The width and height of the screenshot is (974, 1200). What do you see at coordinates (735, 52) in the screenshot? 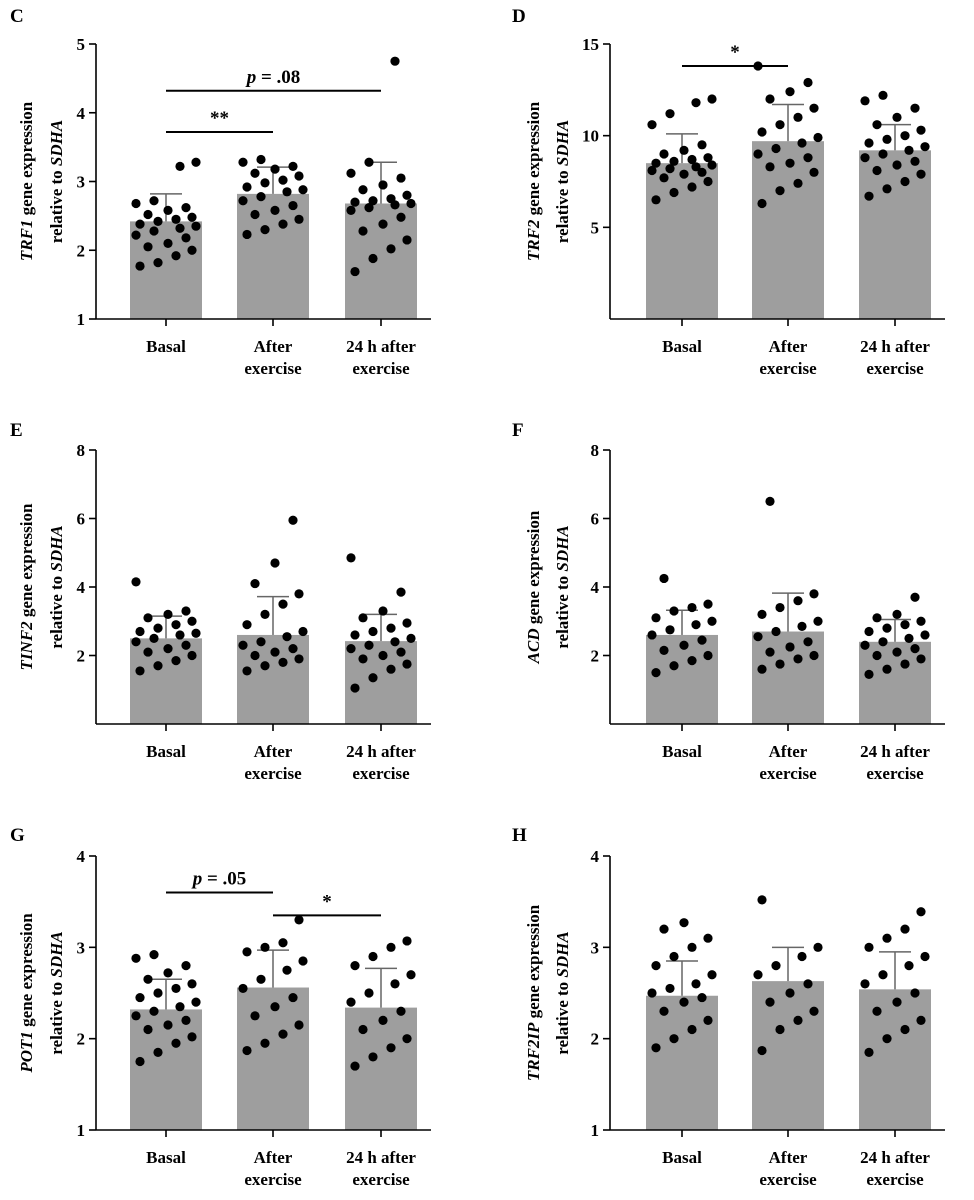
I see `significance-label: *` at bounding box center [735, 52].